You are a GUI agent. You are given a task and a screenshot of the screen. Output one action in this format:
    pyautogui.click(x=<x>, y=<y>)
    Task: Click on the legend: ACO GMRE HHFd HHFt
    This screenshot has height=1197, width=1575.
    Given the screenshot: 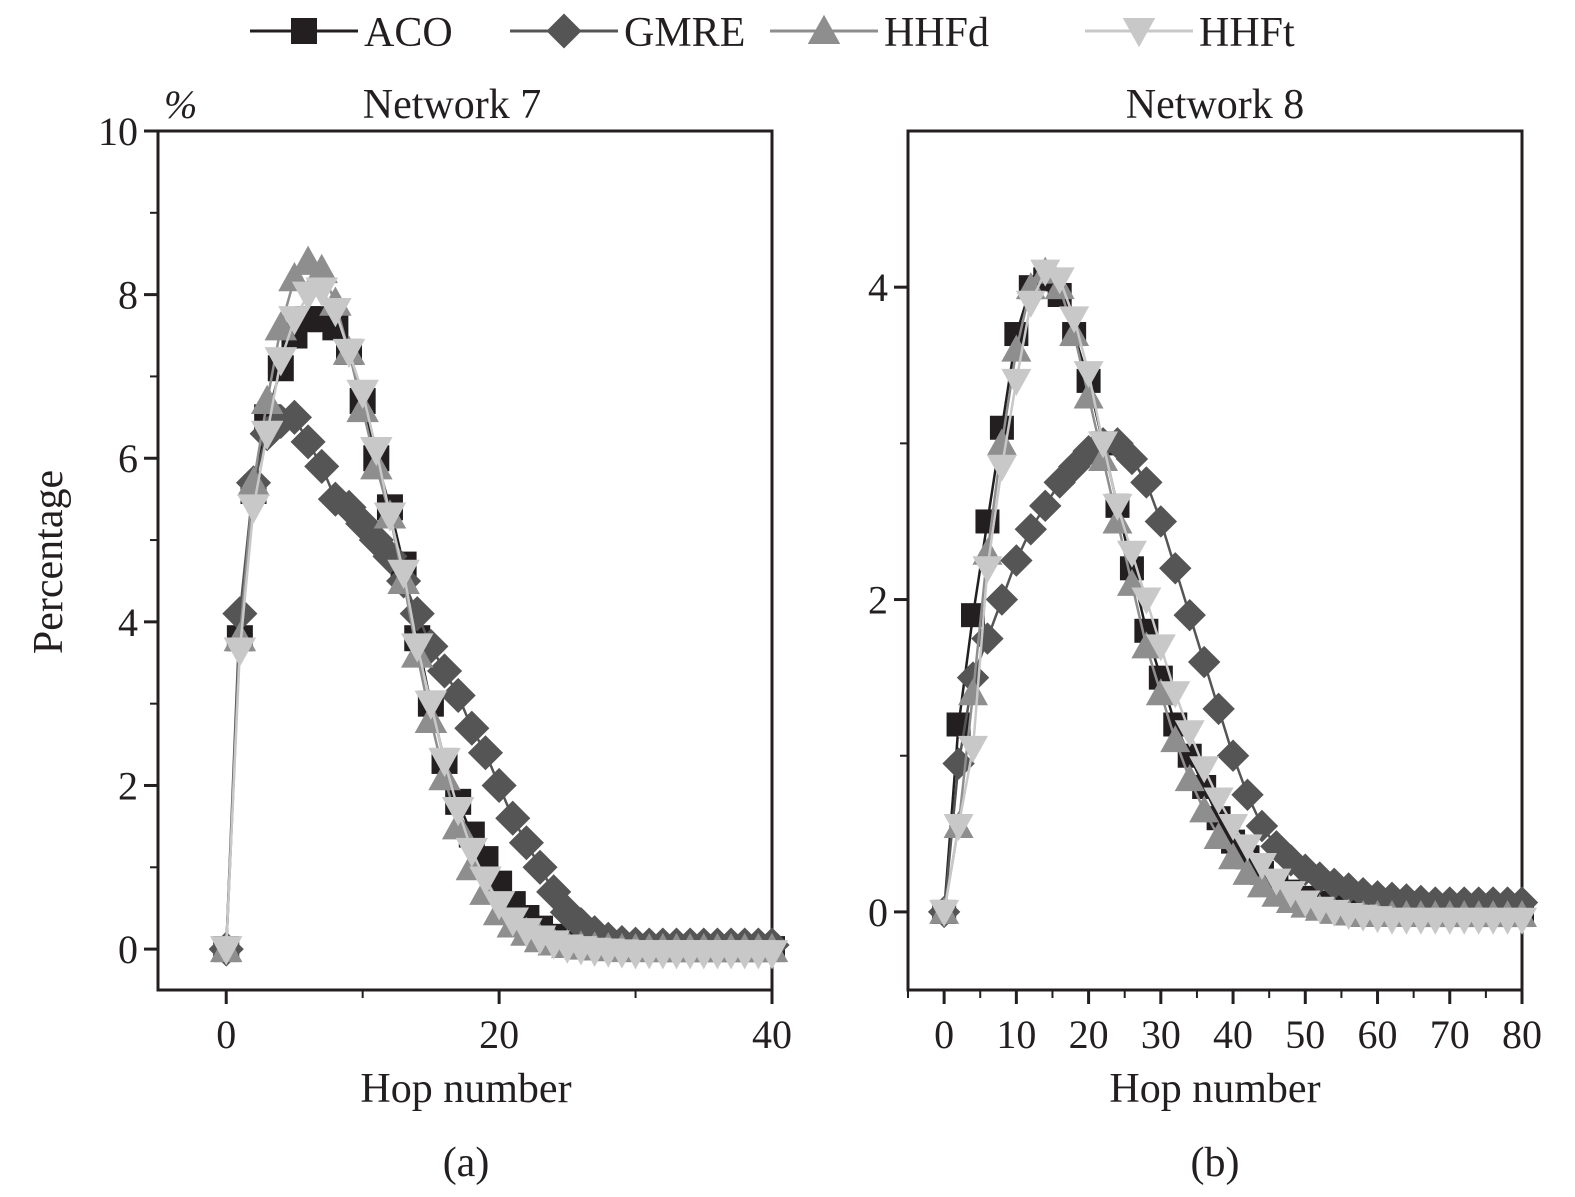 What is the action you would take?
    pyautogui.click(x=772, y=33)
    